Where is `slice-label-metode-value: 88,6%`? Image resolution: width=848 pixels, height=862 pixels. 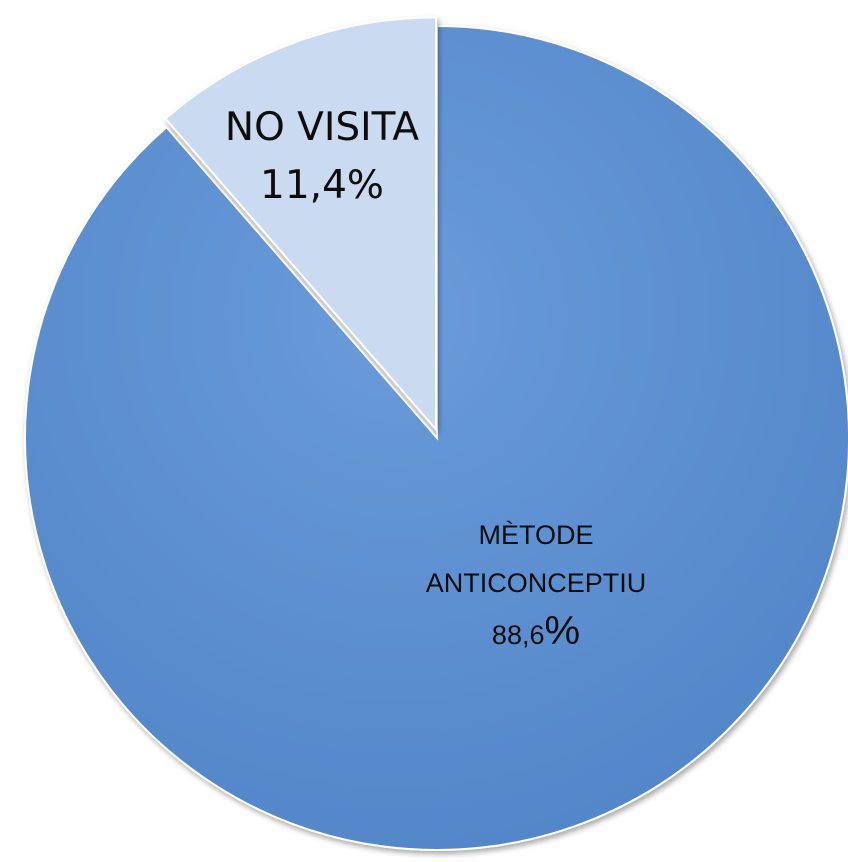 slice-label-metode-value: 88,6% is located at coordinates (536, 631).